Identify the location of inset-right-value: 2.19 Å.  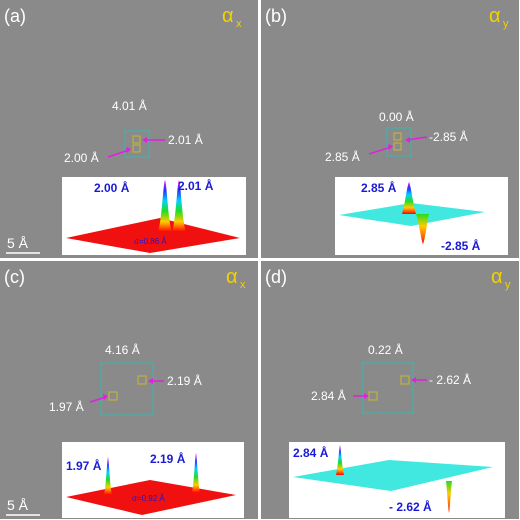
(168, 458).